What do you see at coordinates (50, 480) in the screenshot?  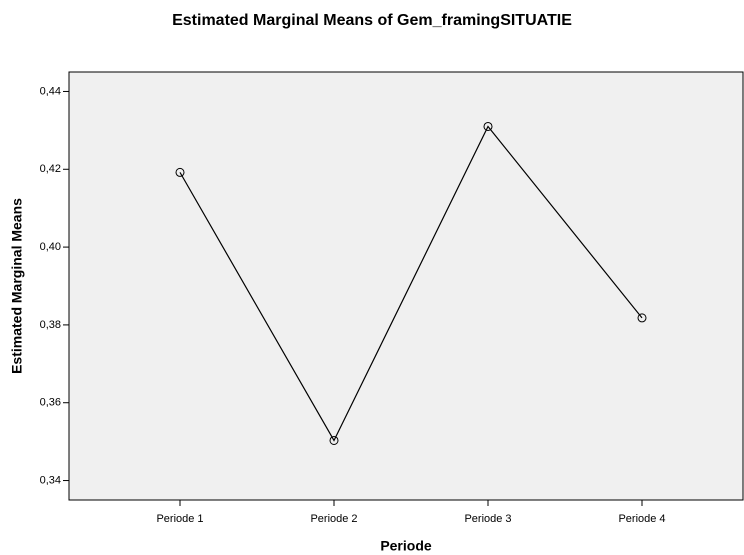 I see `y-tick-label: 0,34` at bounding box center [50, 480].